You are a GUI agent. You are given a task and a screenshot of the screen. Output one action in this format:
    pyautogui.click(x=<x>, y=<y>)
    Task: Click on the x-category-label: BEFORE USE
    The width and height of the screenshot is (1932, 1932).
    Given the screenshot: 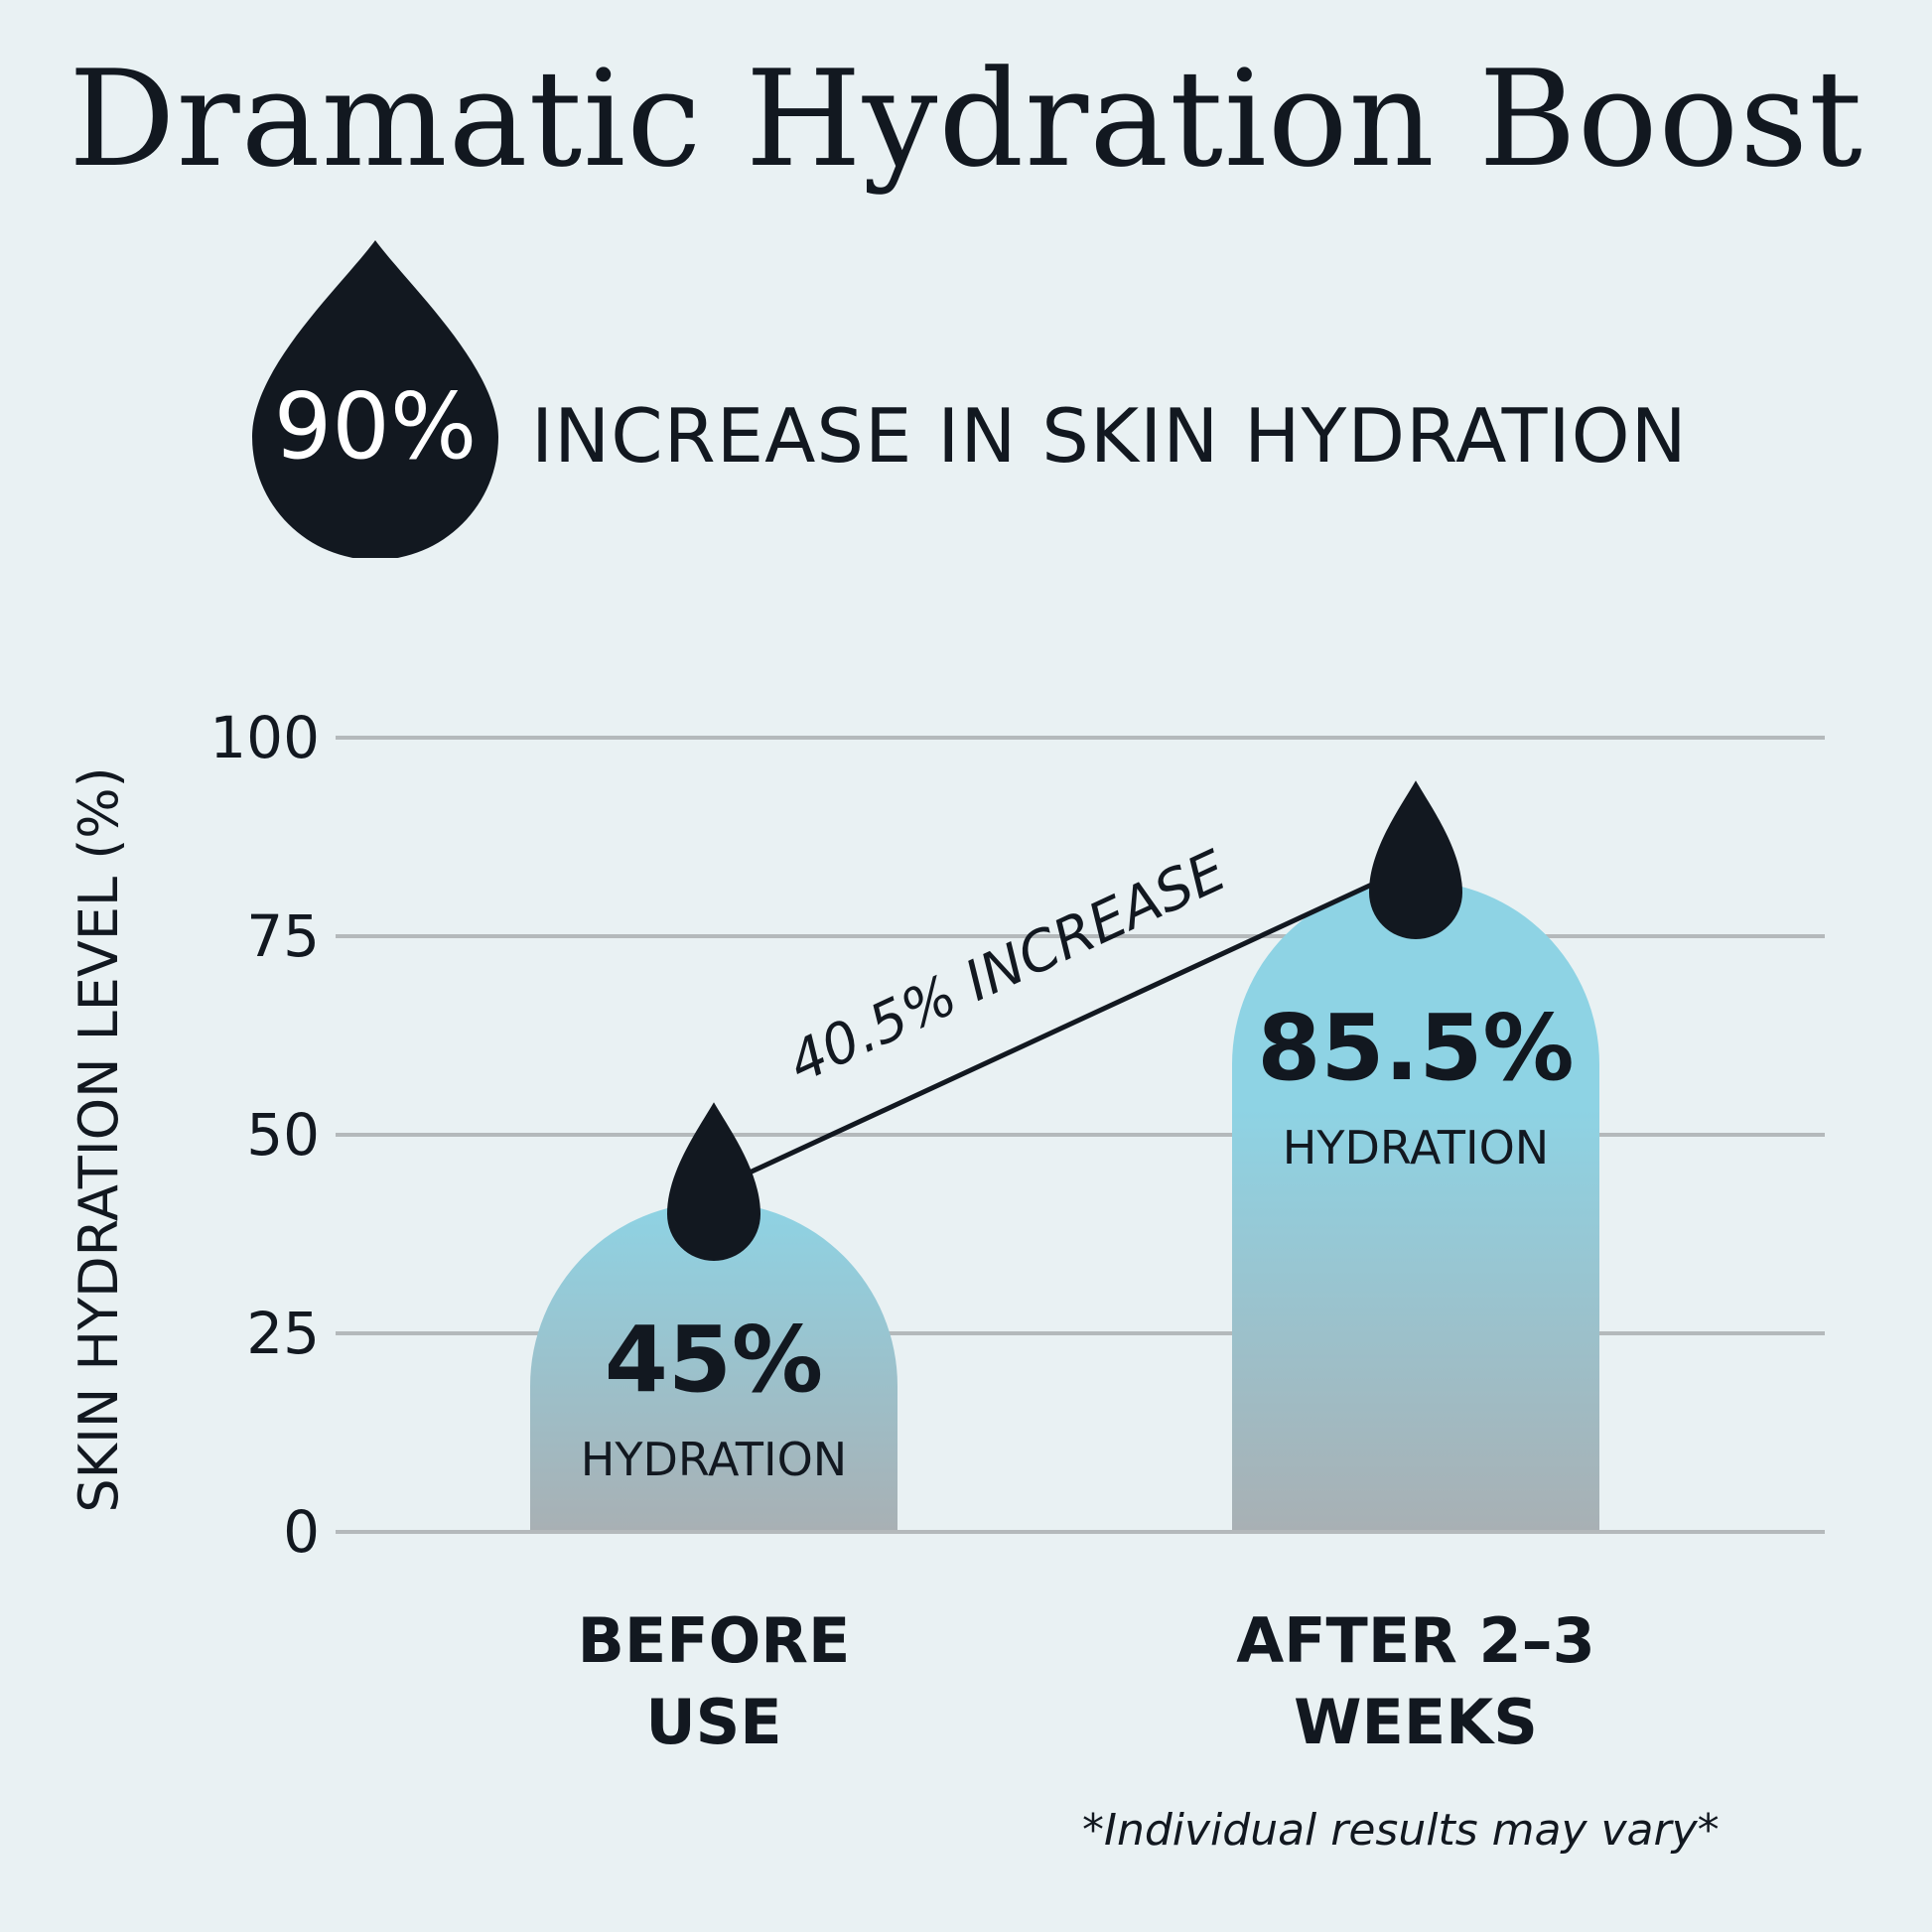 What is the action you would take?
    pyautogui.click(x=714, y=1681)
    